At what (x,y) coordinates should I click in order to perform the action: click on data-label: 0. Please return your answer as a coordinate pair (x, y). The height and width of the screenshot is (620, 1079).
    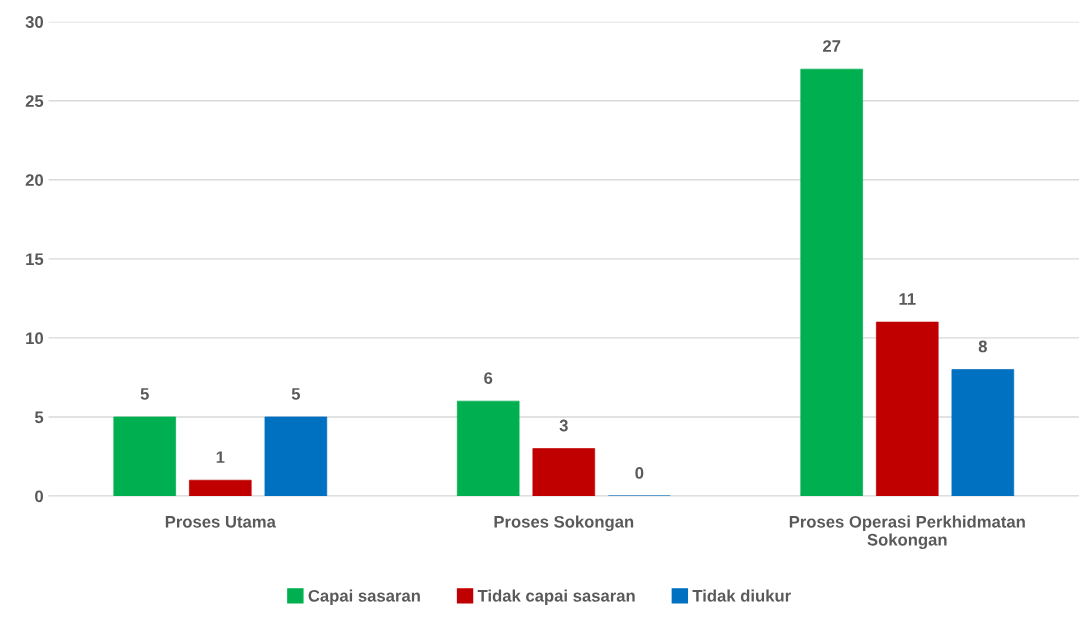
    Looking at the image, I should click on (639, 473).